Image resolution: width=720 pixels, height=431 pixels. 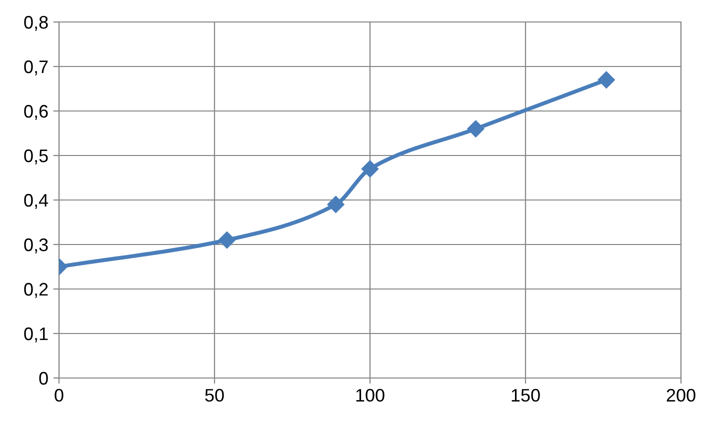 I want to click on x-tick-label: 100, so click(x=370, y=395).